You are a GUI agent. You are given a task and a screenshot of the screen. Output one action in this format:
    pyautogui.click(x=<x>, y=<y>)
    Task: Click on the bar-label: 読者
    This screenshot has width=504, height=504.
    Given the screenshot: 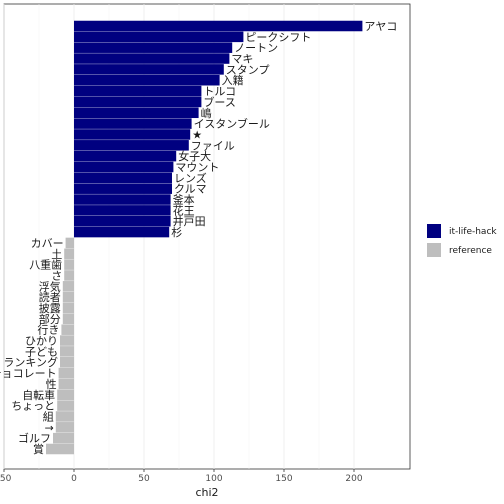 What is the action you would take?
    pyautogui.click(x=50, y=297)
    